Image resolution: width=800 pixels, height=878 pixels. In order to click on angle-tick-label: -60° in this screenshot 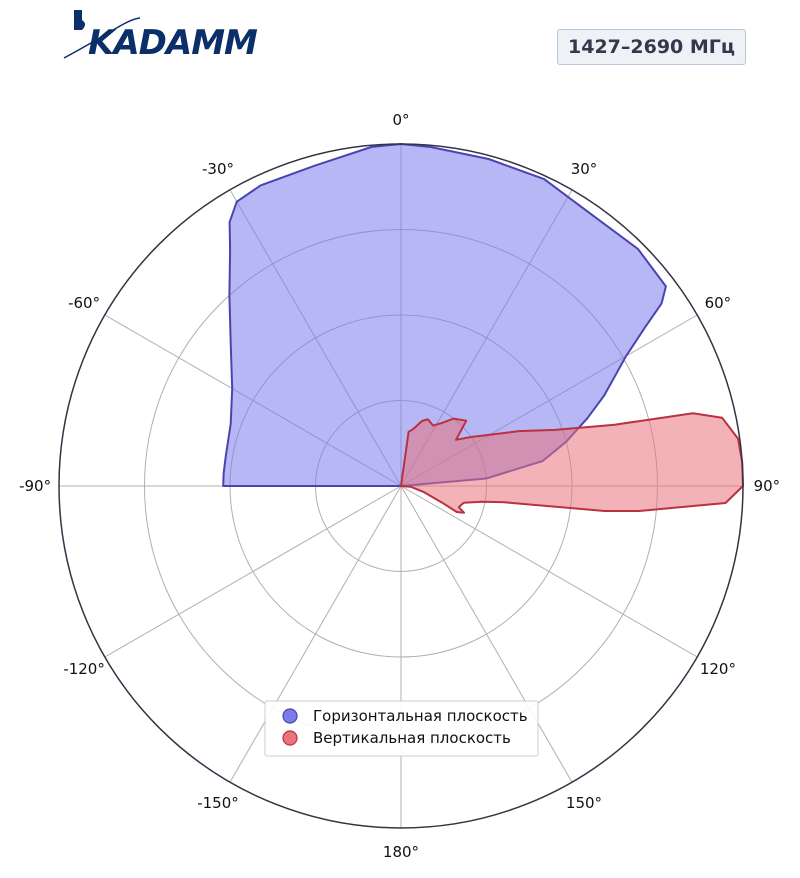, I will do `click(84, 303)`.